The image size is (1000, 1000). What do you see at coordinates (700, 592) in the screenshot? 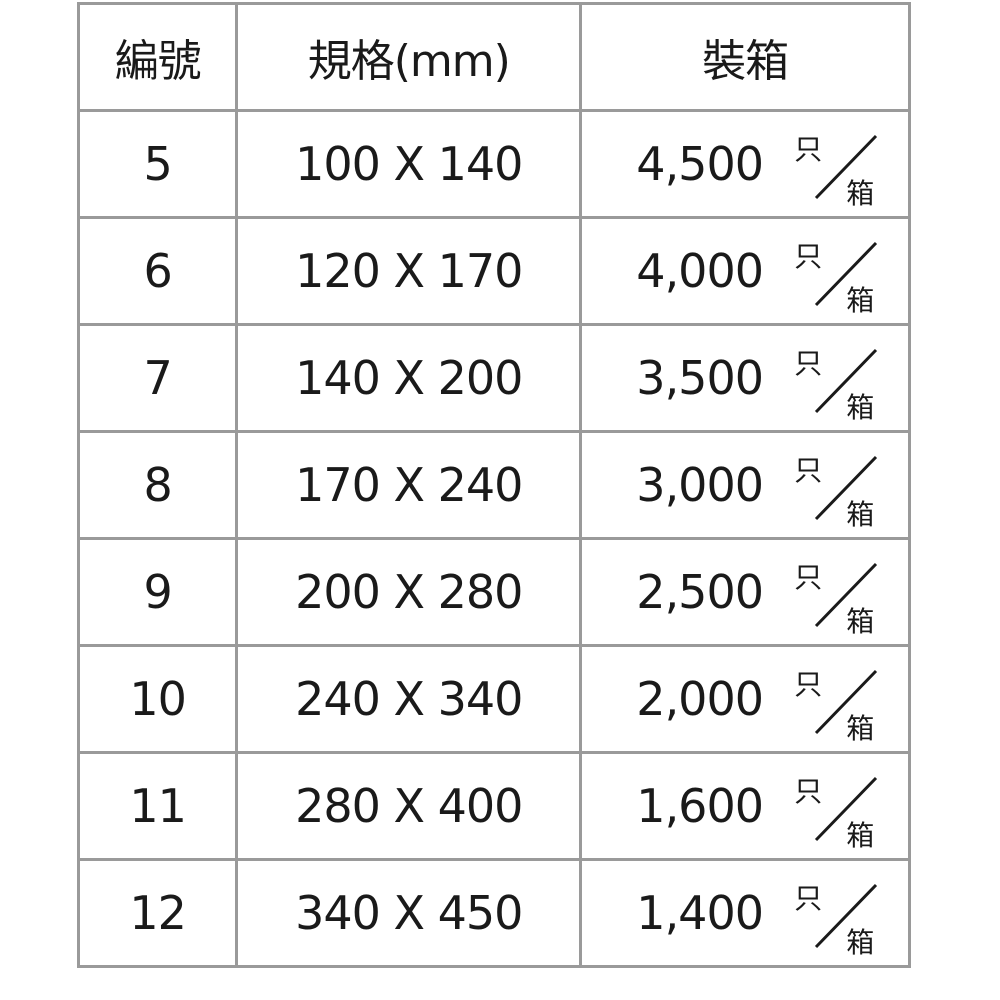
I see `packing-quantity: 2,500` at bounding box center [700, 592].